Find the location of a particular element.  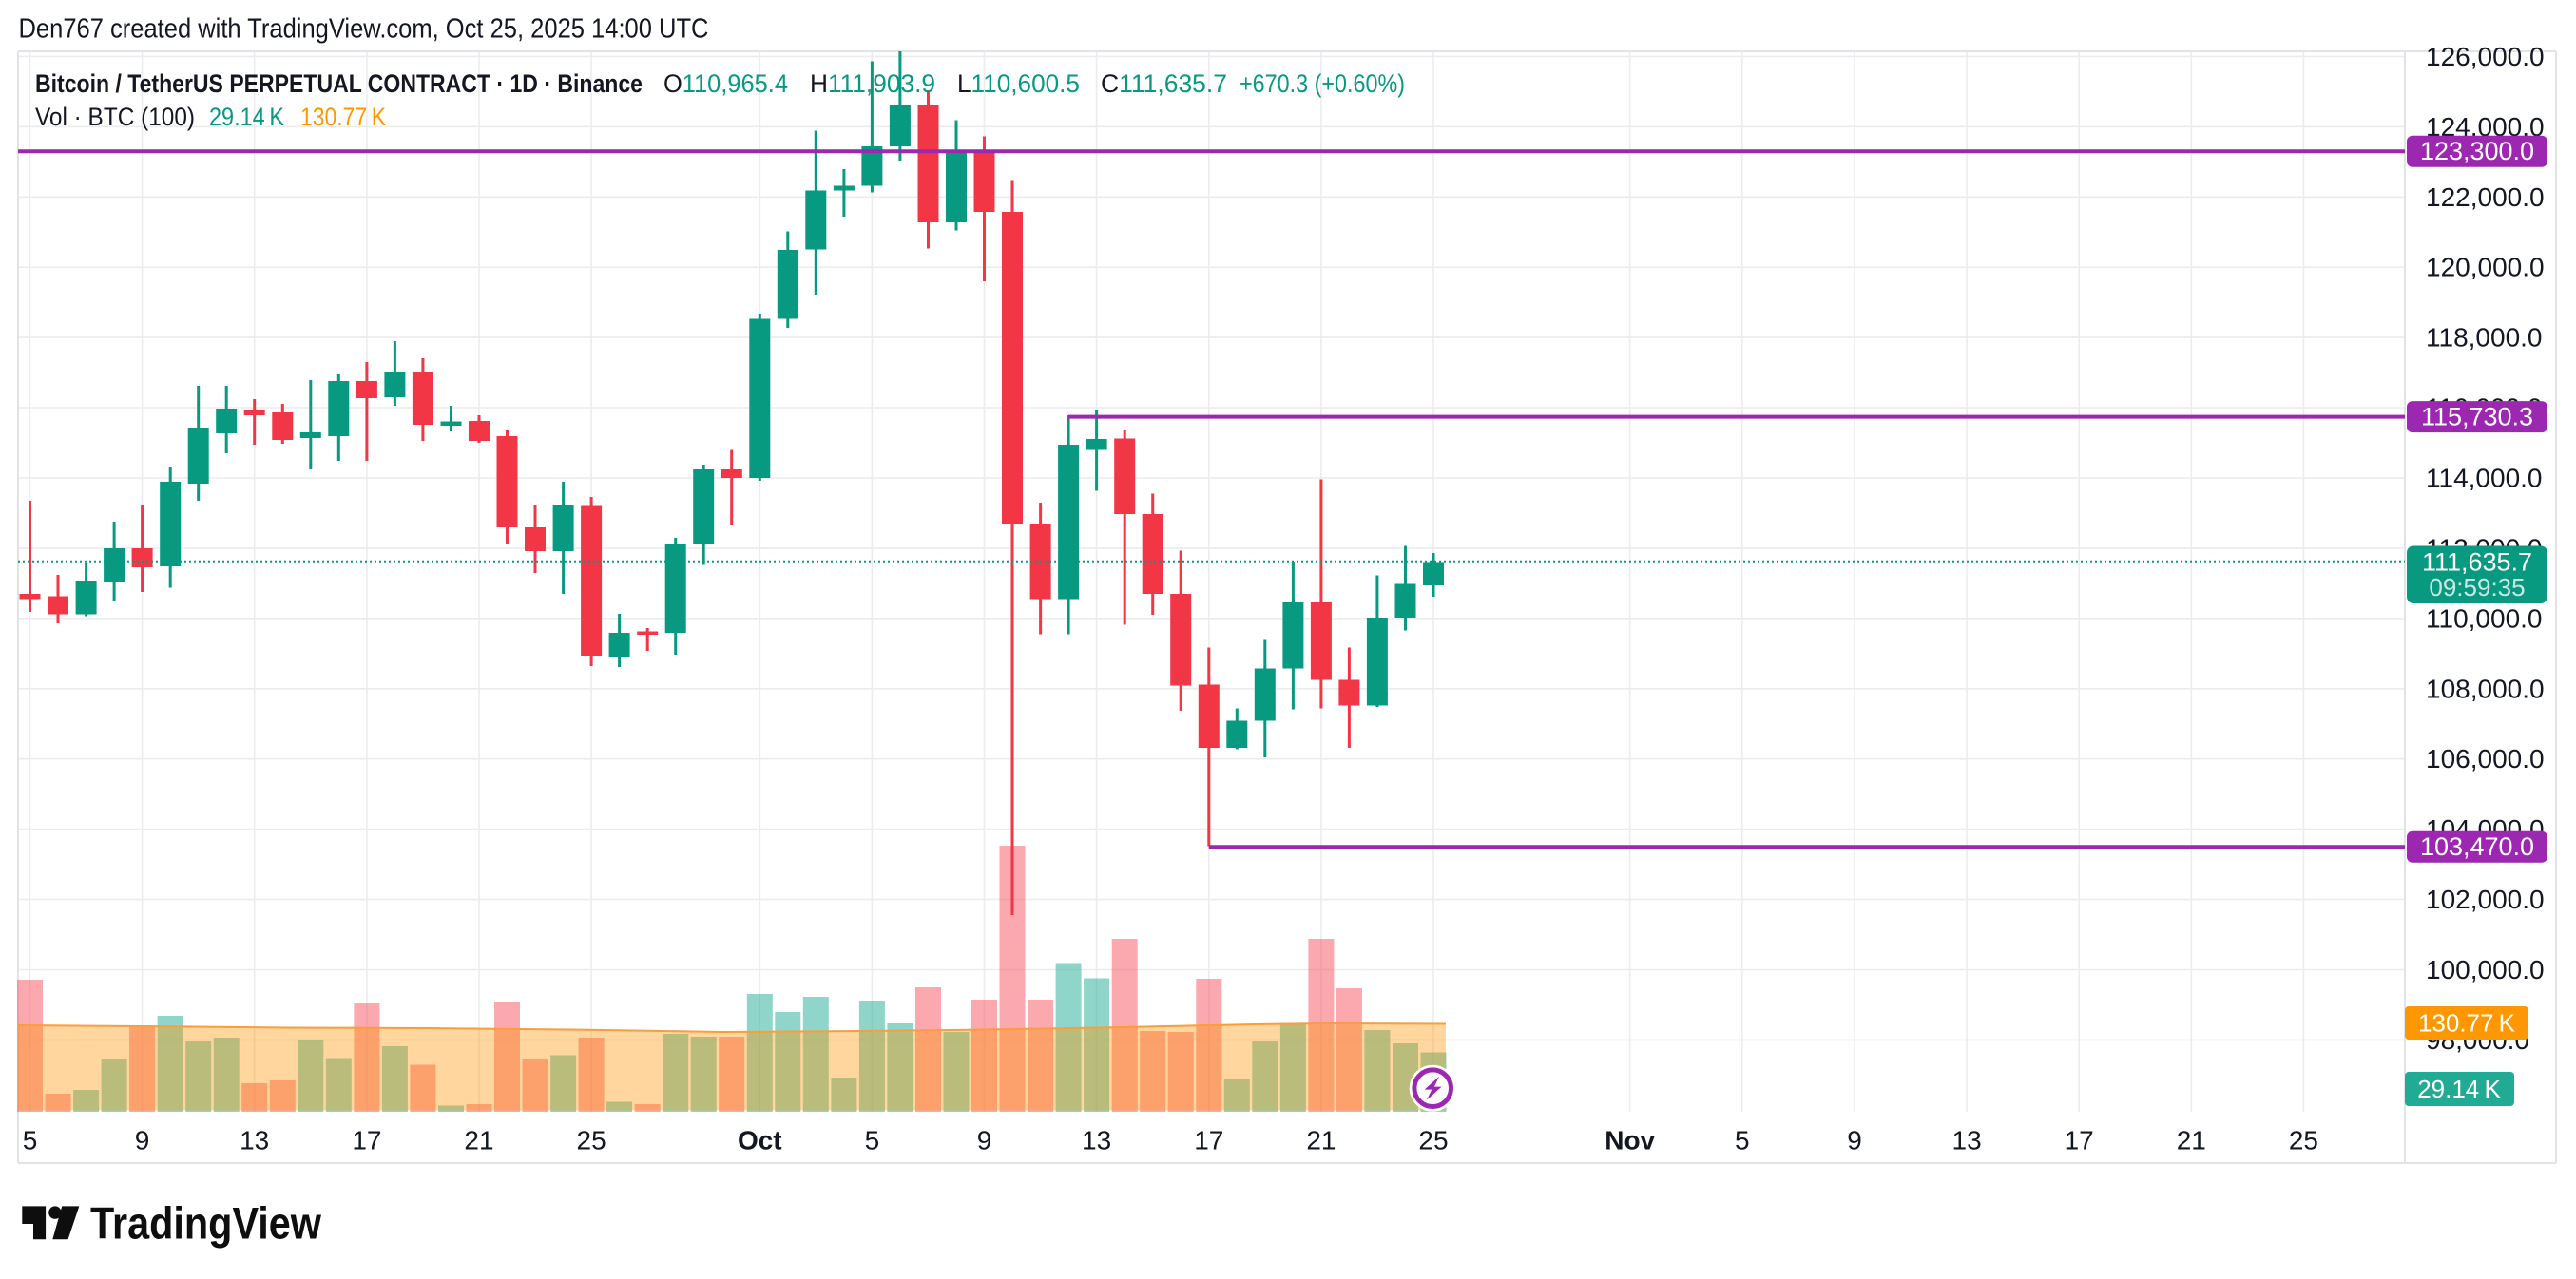

svg-text: 108,000.0 is located at coordinates (2485, 689).